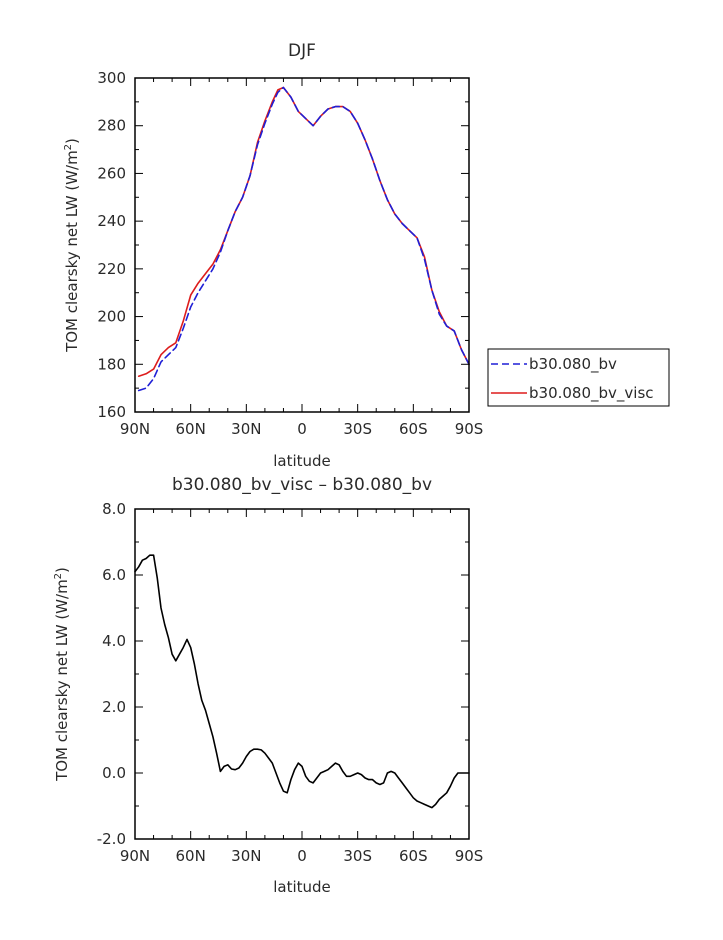 This screenshot has height=940, width=723. I want to click on bottom-chart-title: b30.080_bv_visc – b30.080_bv, so click(302, 485).